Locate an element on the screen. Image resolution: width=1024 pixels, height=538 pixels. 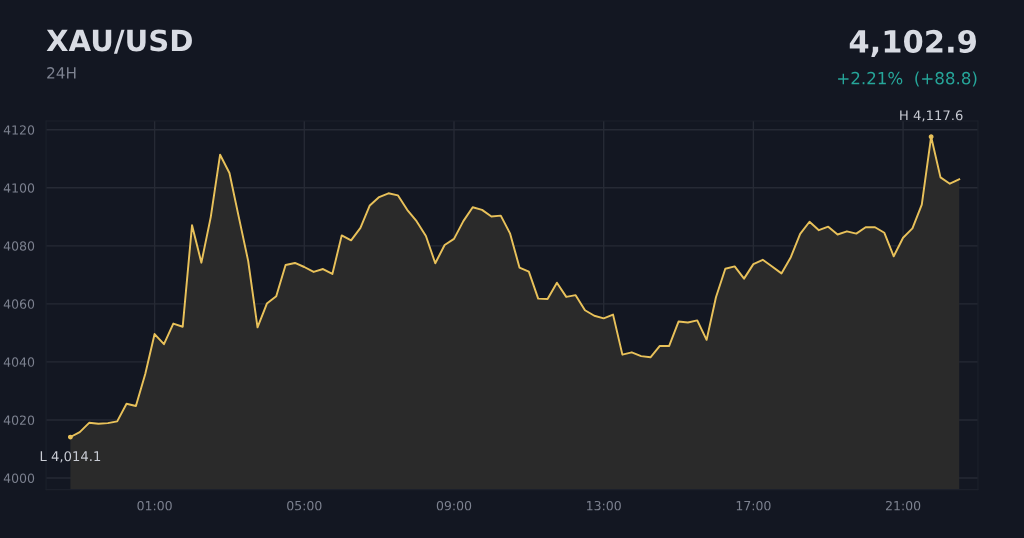
annotation: H 4,117.6 is located at coordinates (931, 116).